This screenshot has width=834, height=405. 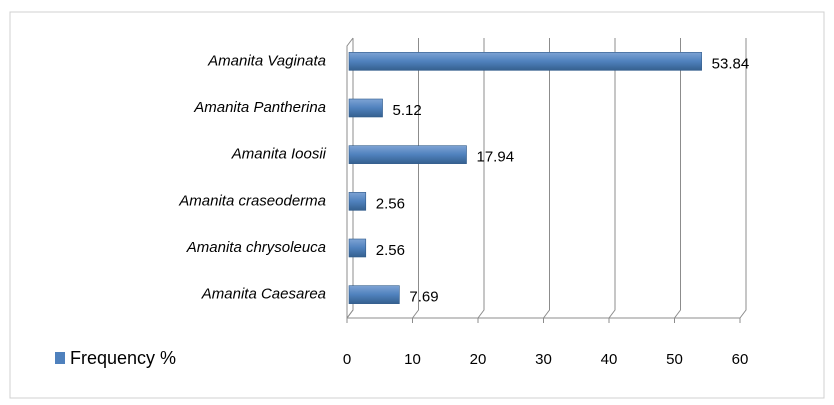 I want to click on y-tick-label: Amanita craseoderma, so click(x=252, y=200).